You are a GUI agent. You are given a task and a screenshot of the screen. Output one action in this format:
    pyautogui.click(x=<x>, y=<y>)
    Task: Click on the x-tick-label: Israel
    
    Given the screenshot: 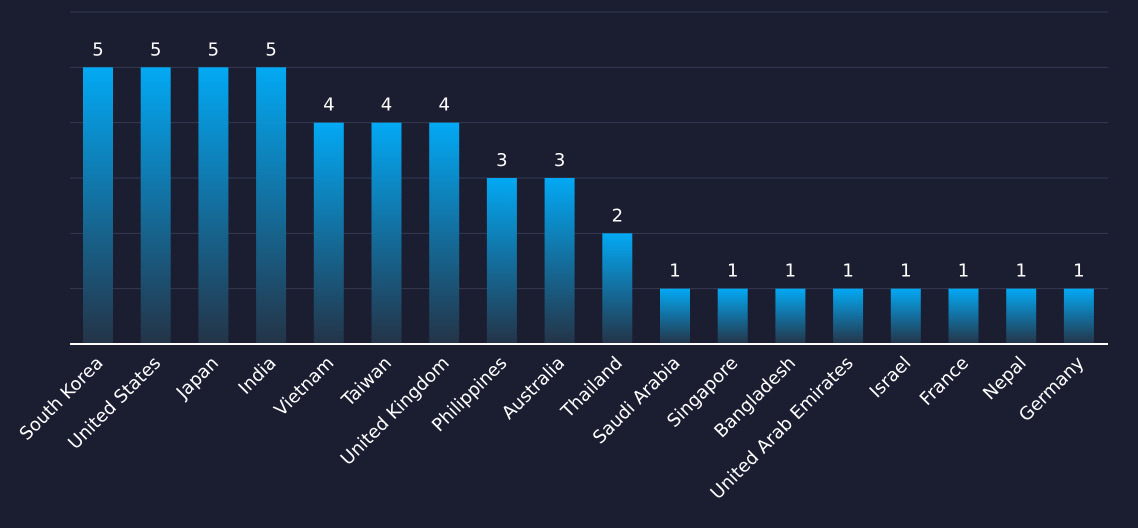 What is the action you would take?
    pyautogui.click(x=891, y=378)
    